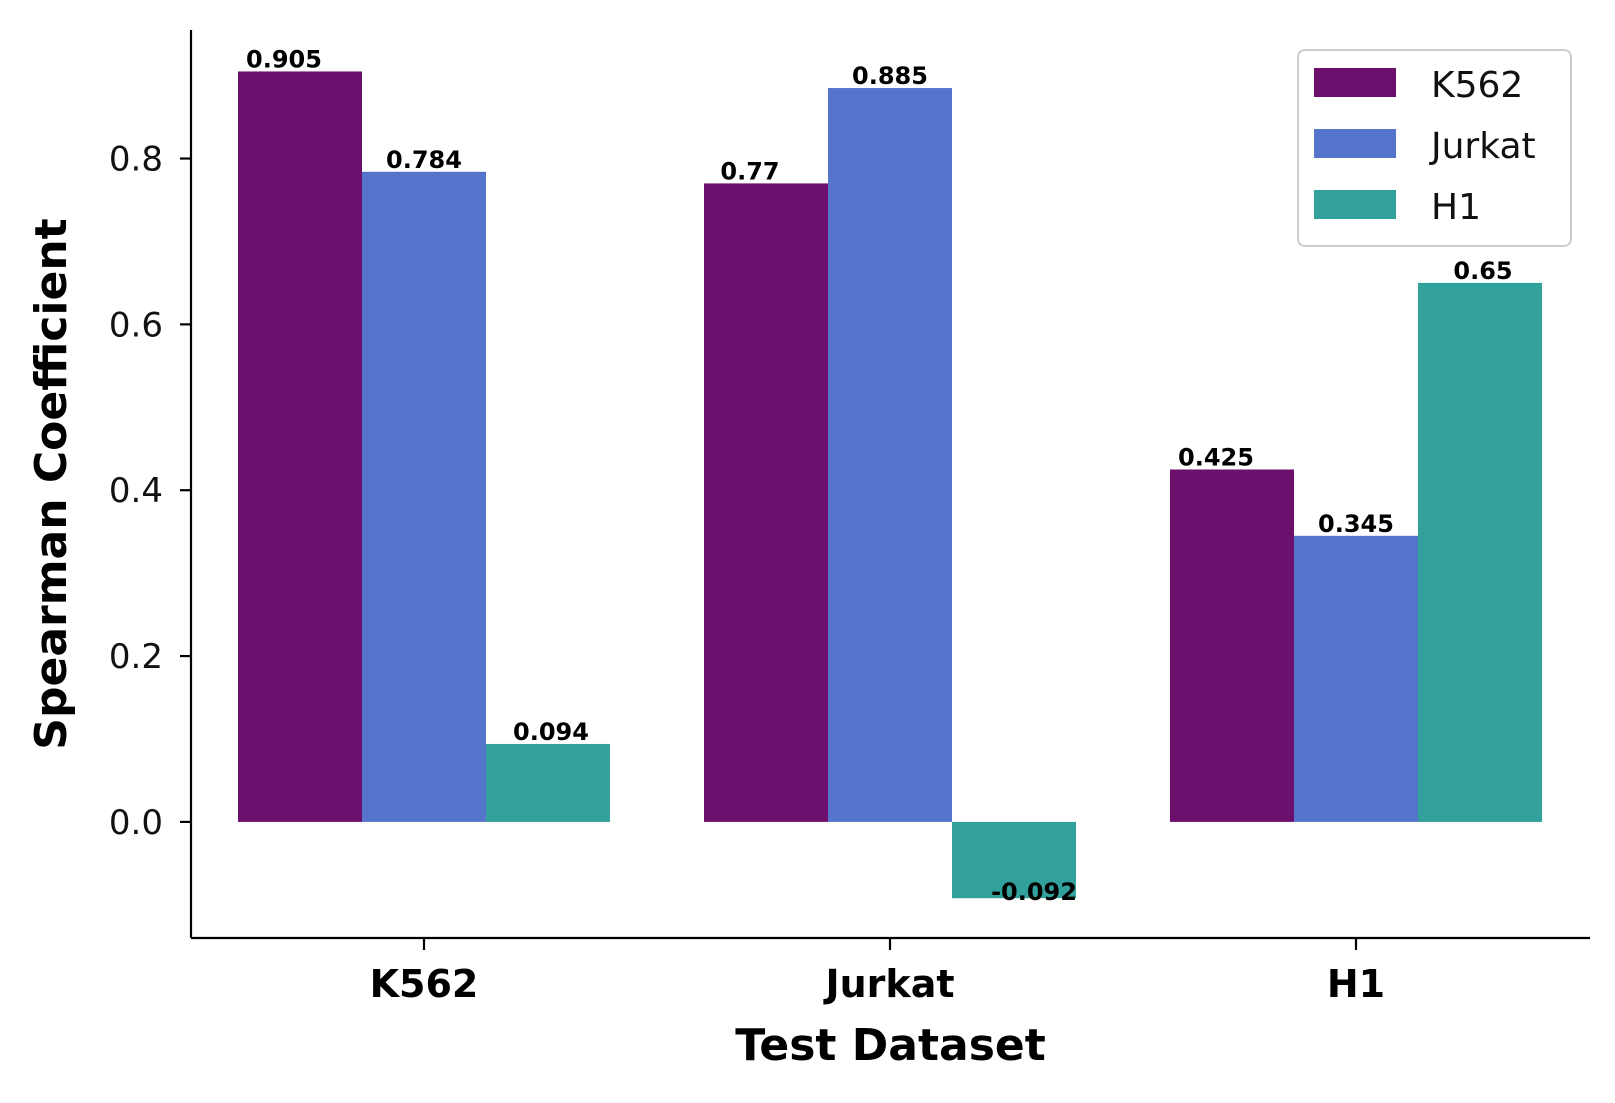  What do you see at coordinates (888, 984) in the screenshot?
I see `x-tick-label-jurkat: Jurkat` at bounding box center [888, 984].